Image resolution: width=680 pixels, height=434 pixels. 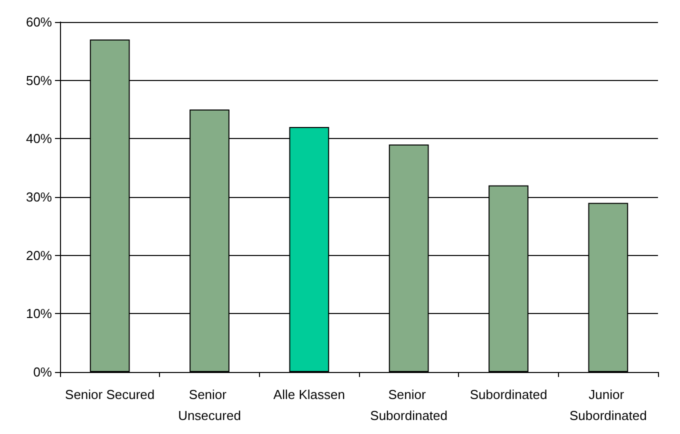 What do you see at coordinates (309, 394) in the screenshot?
I see `x-tick-label: Alle Klassen` at bounding box center [309, 394].